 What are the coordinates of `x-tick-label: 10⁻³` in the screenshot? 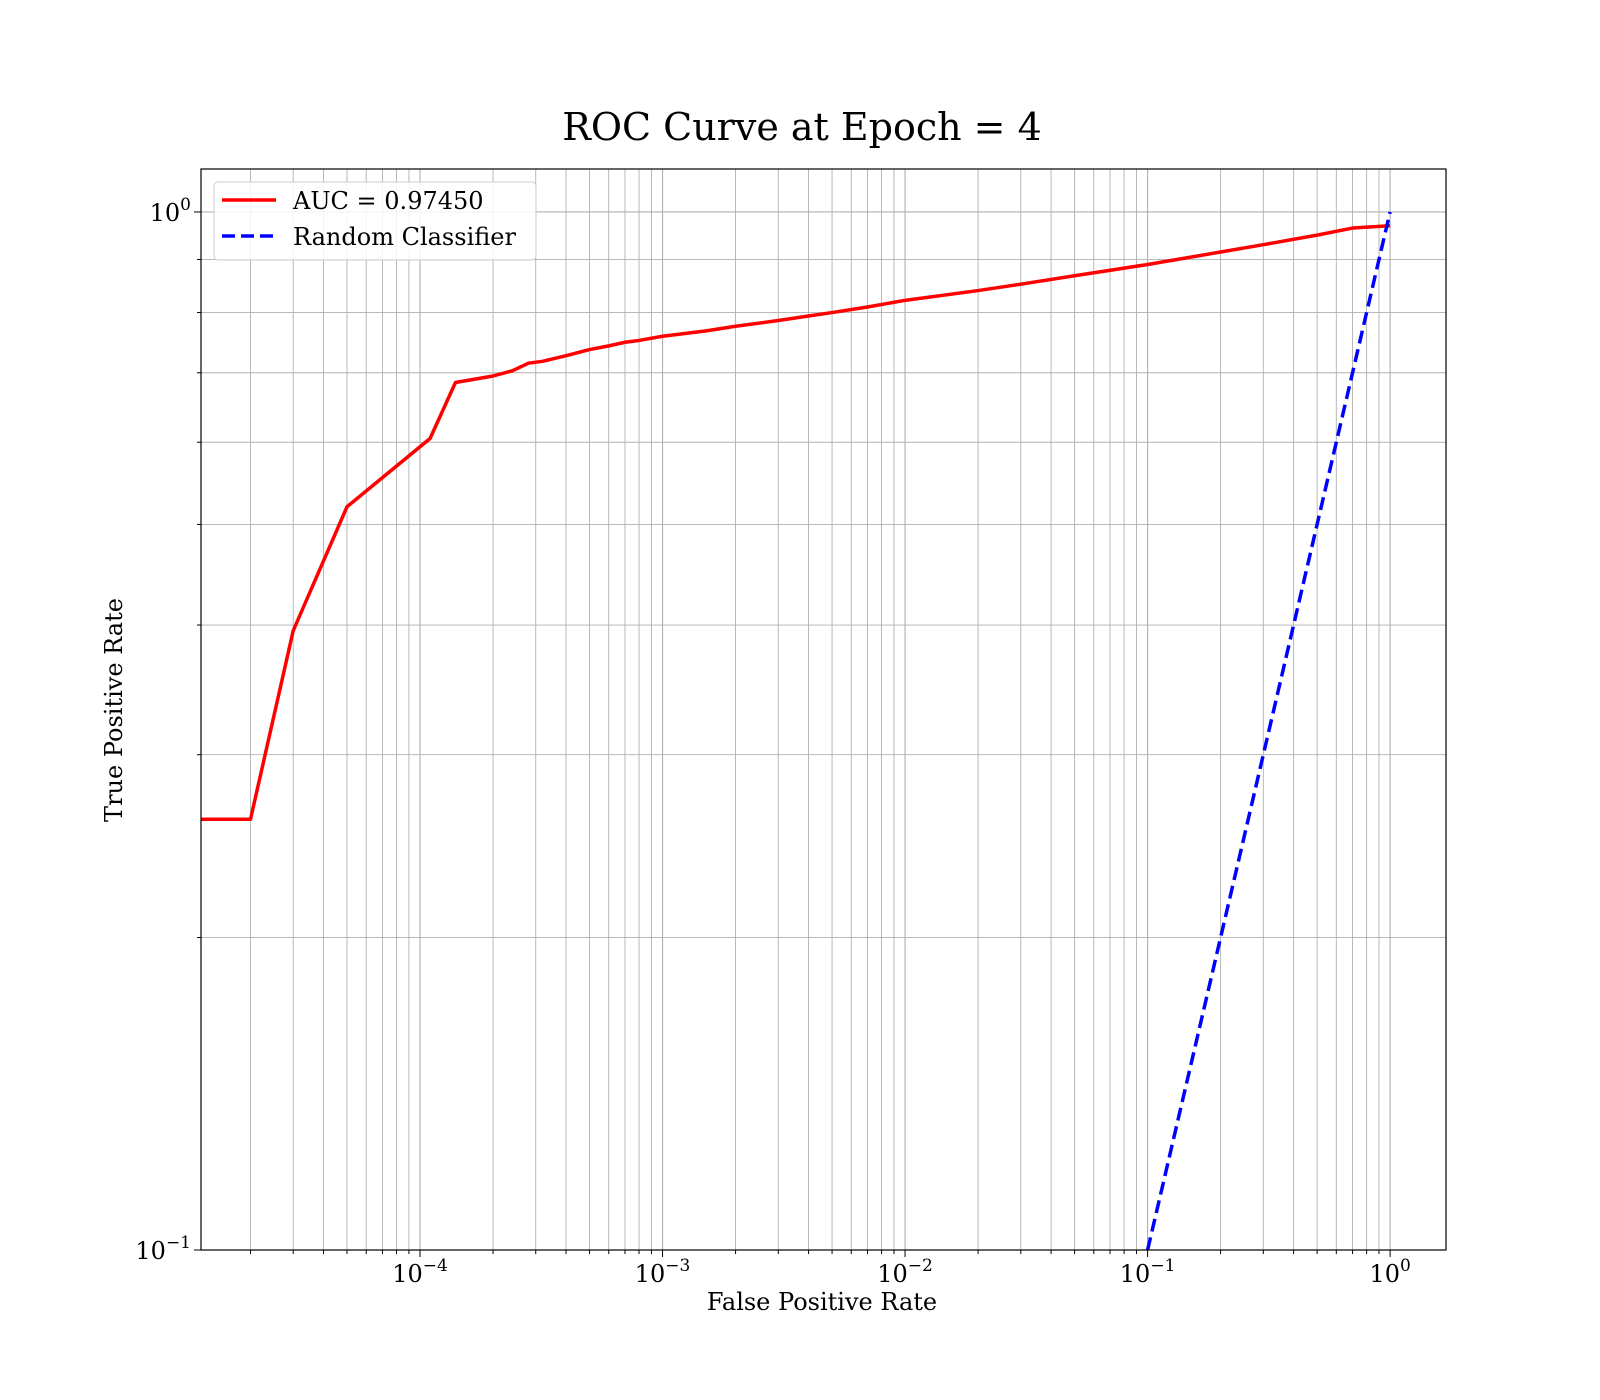 It's located at (663, 1272).